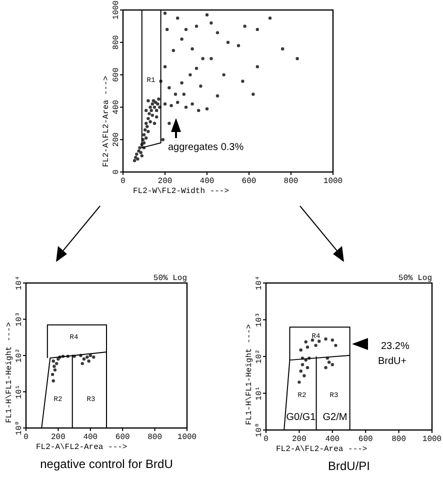 This screenshot has width=443, height=481. Describe the element at coordinates (116, 42) in the screenshot. I see `y-tick-label: 800` at that location.